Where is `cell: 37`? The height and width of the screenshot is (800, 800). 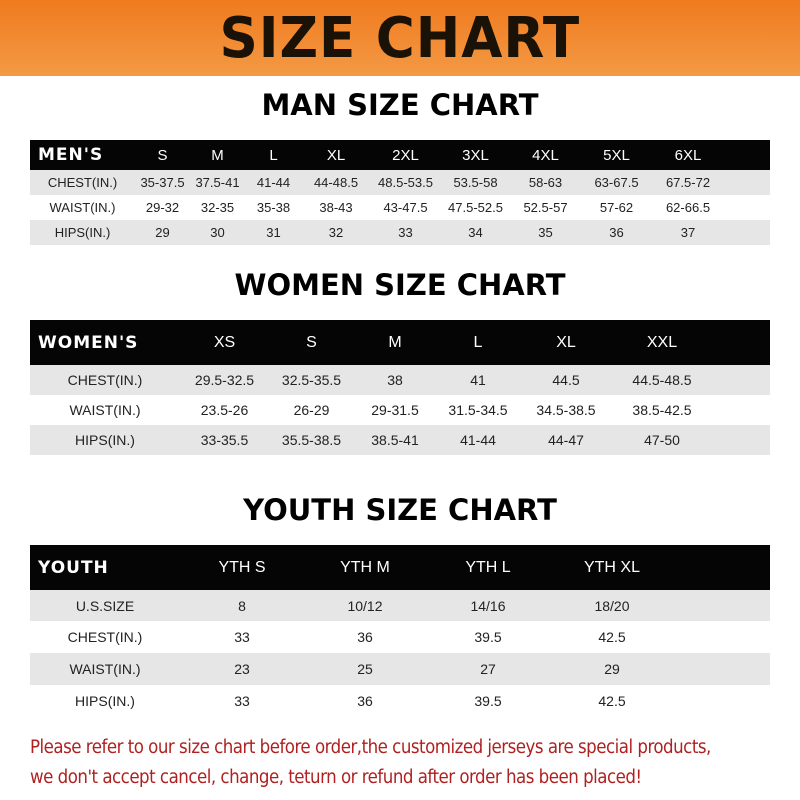
cell: 37 is located at coordinates (688, 232).